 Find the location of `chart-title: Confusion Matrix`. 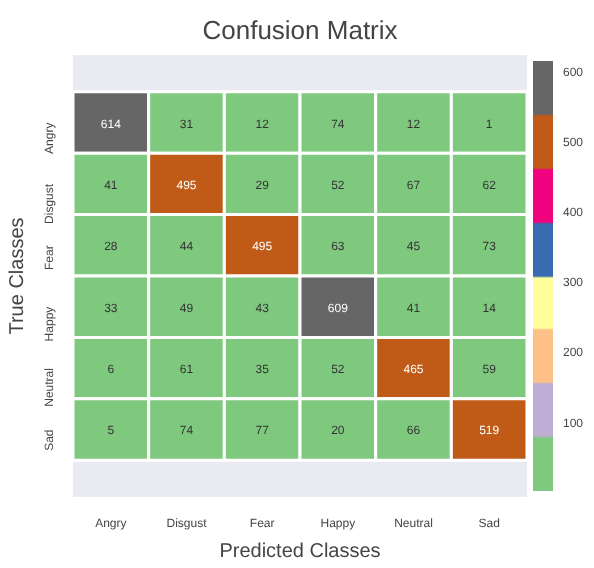

chart-title: Confusion Matrix is located at coordinates (300, 30).